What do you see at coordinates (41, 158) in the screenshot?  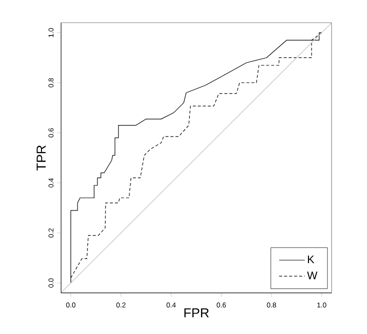 I see `y-axis-title: TPR` at bounding box center [41, 158].